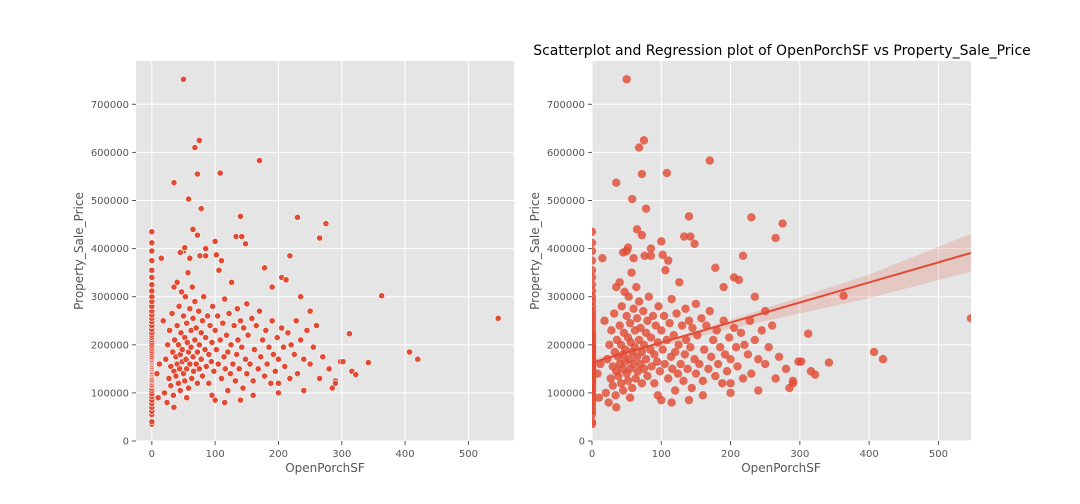  Describe the element at coordinates (566, 201) in the screenshot. I see `y-tick-label: 500000` at that location.